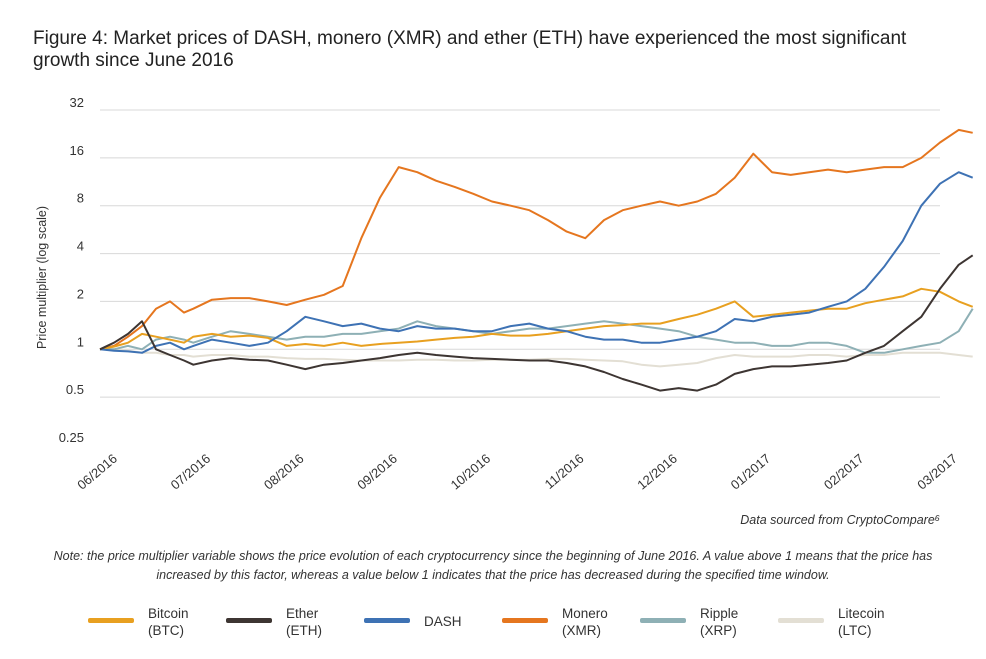 The height and width of the screenshot is (659, 986). I want to click on legend-label: Ether (ETH), so click(304, 622).